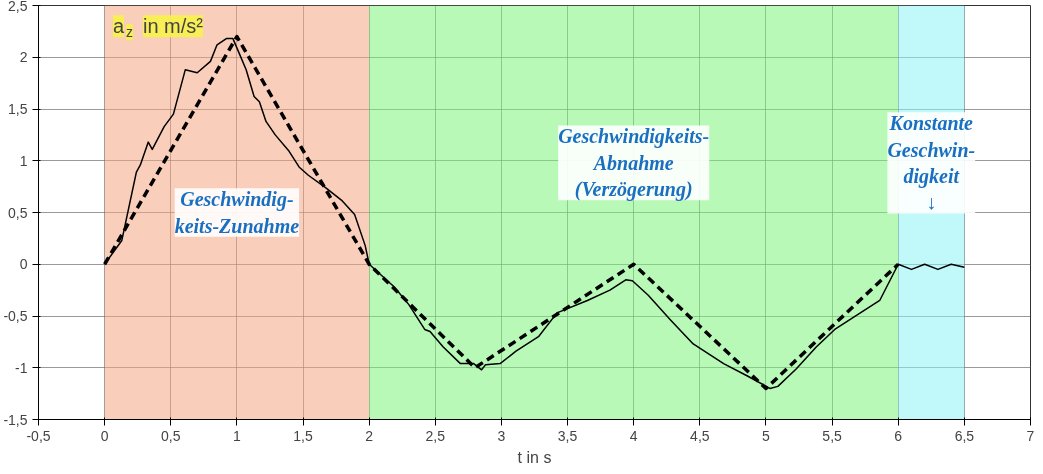  I want to click on x-tick-label: 5,5, so click(832, 435).